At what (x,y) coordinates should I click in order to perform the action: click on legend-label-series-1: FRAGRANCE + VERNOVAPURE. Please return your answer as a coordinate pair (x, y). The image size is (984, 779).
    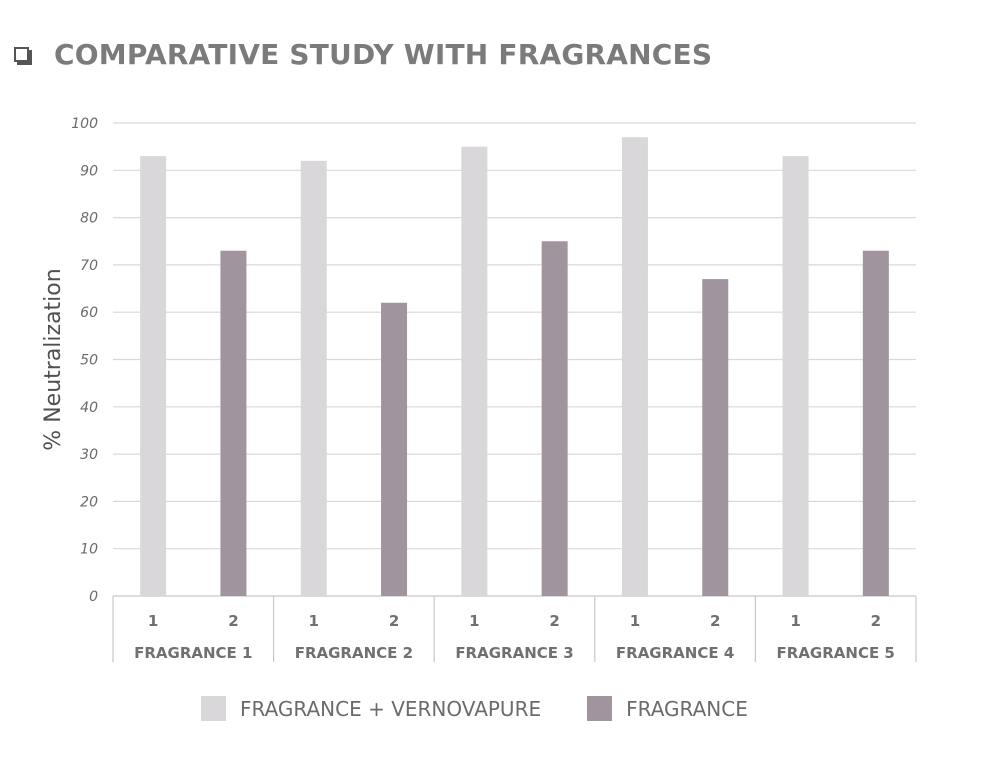
    Looking at the image, I should click on (391, 708).